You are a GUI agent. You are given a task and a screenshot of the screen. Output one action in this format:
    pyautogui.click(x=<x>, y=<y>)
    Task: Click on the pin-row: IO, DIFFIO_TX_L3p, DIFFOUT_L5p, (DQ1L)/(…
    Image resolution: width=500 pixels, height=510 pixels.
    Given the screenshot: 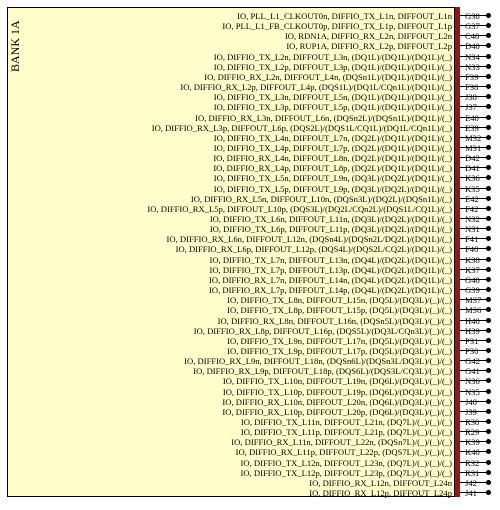 What is the action you would take?
    pyautogui.click(x=250, y=107)
    